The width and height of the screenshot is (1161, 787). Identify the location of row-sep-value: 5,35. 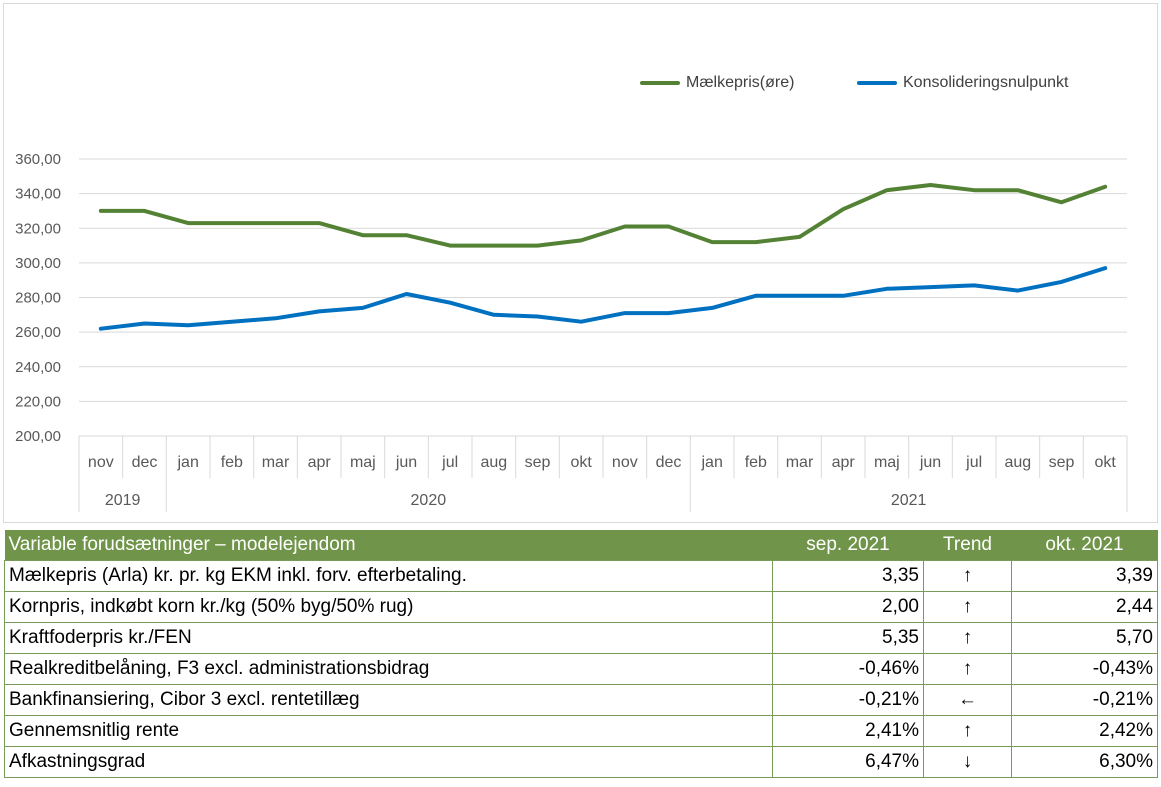
(848, 638).